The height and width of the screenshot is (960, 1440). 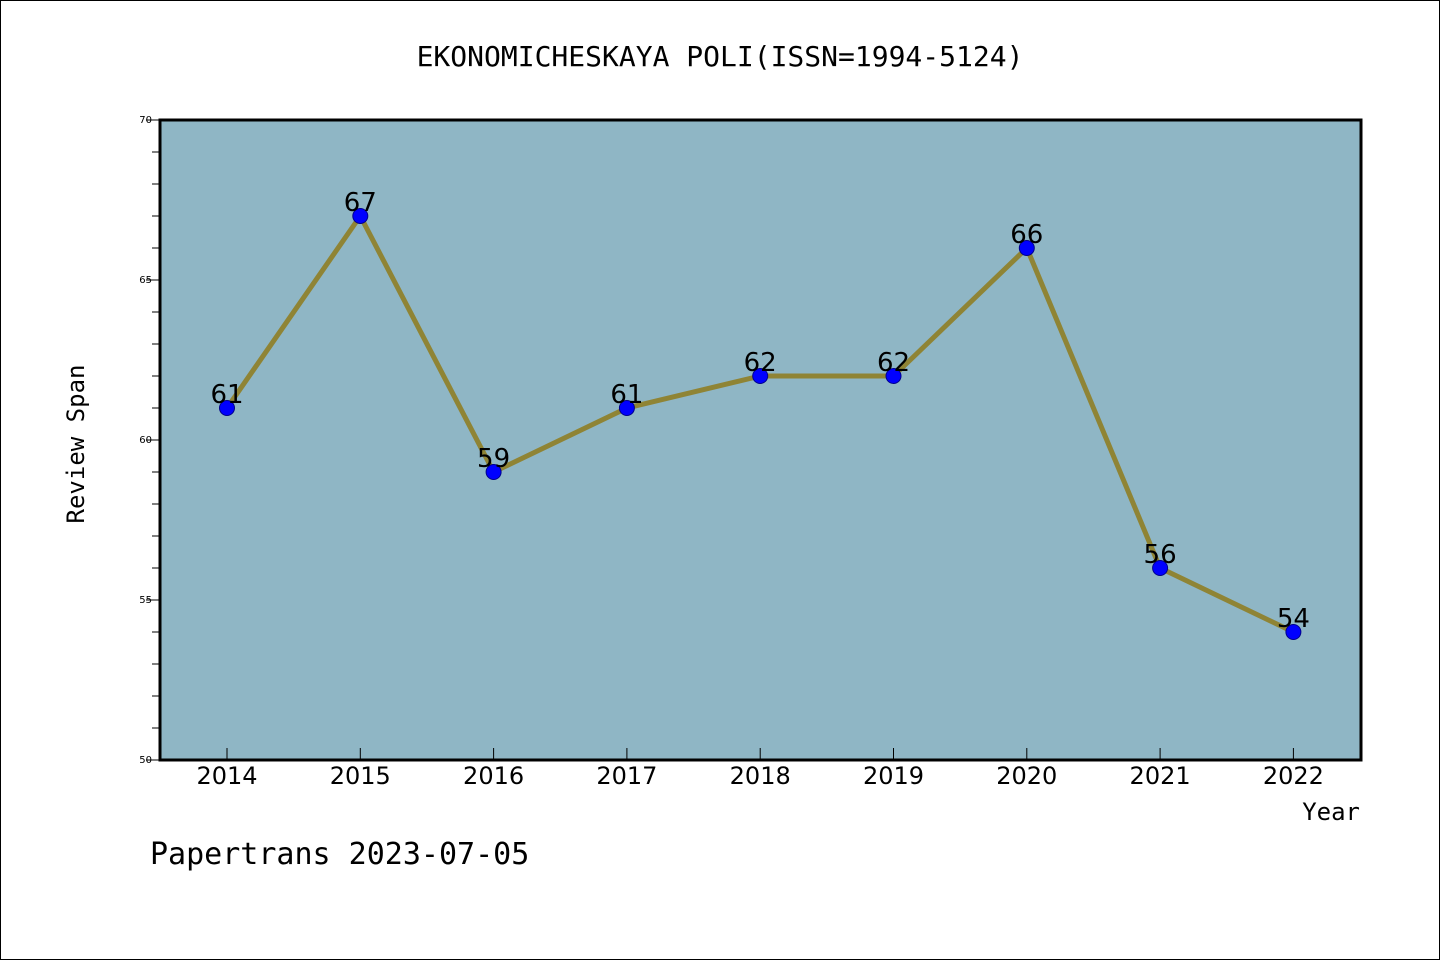 I want to click on chart-title: EKONOMICHESKAYA POLI(ISSN=1994-5124), so click(x=720, y=56).